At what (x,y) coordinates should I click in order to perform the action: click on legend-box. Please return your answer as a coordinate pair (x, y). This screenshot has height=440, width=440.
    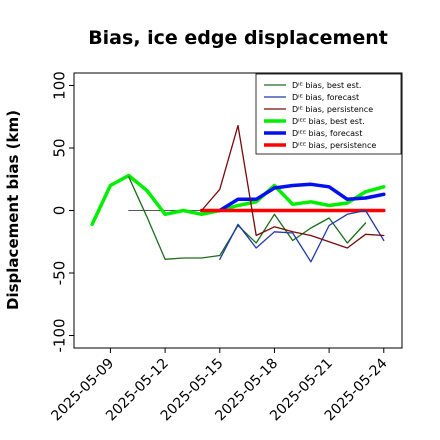
    Looking at the image, I should click on (328, 114).